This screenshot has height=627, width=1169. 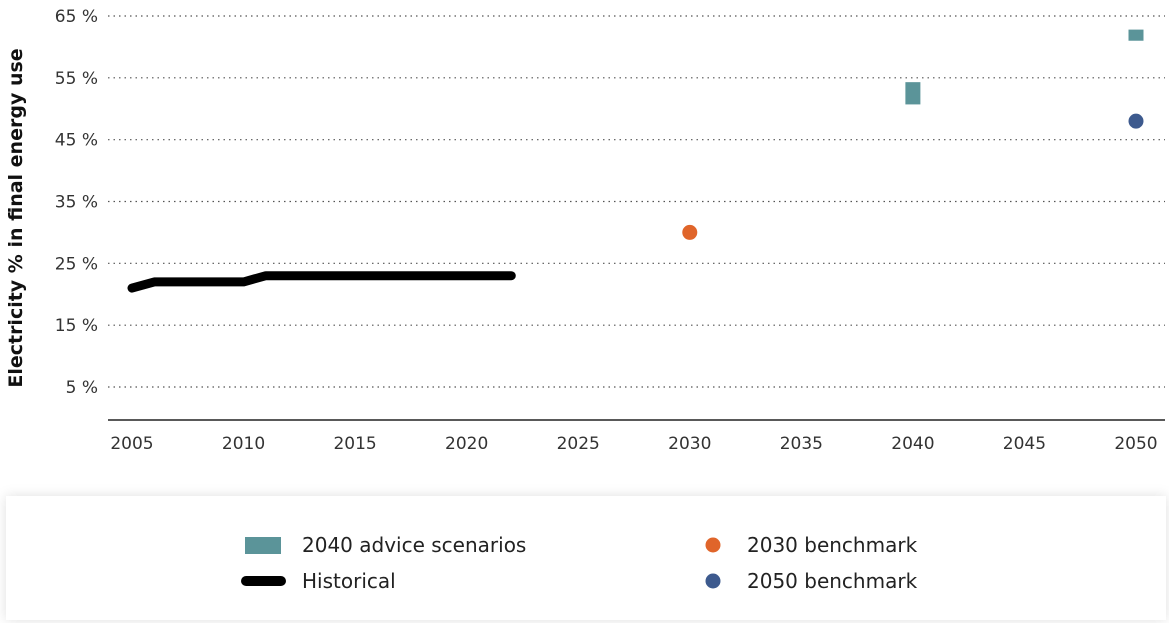 What do you see at coordinates (76, 79) in the screenshot?
I see `y-tick-label: 55 %` at bounding box center [76, 79].